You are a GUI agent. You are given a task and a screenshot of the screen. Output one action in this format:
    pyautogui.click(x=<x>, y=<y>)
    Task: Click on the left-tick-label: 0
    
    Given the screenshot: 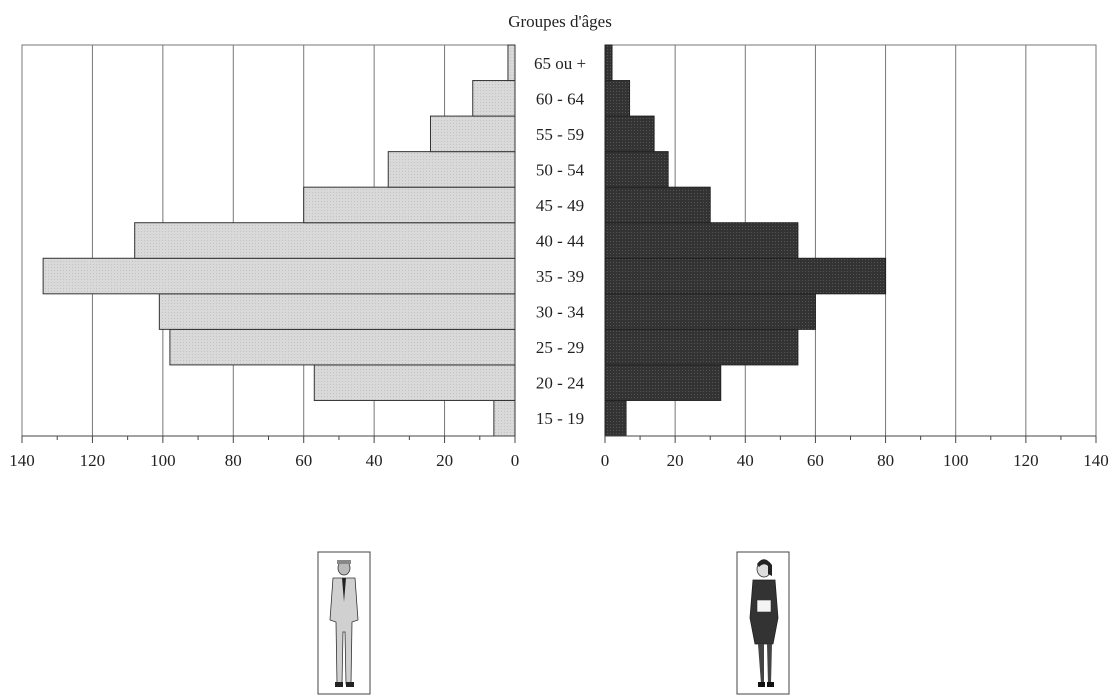 What is the action you would take?
    pyautogui.click(x=515, y=460)
    